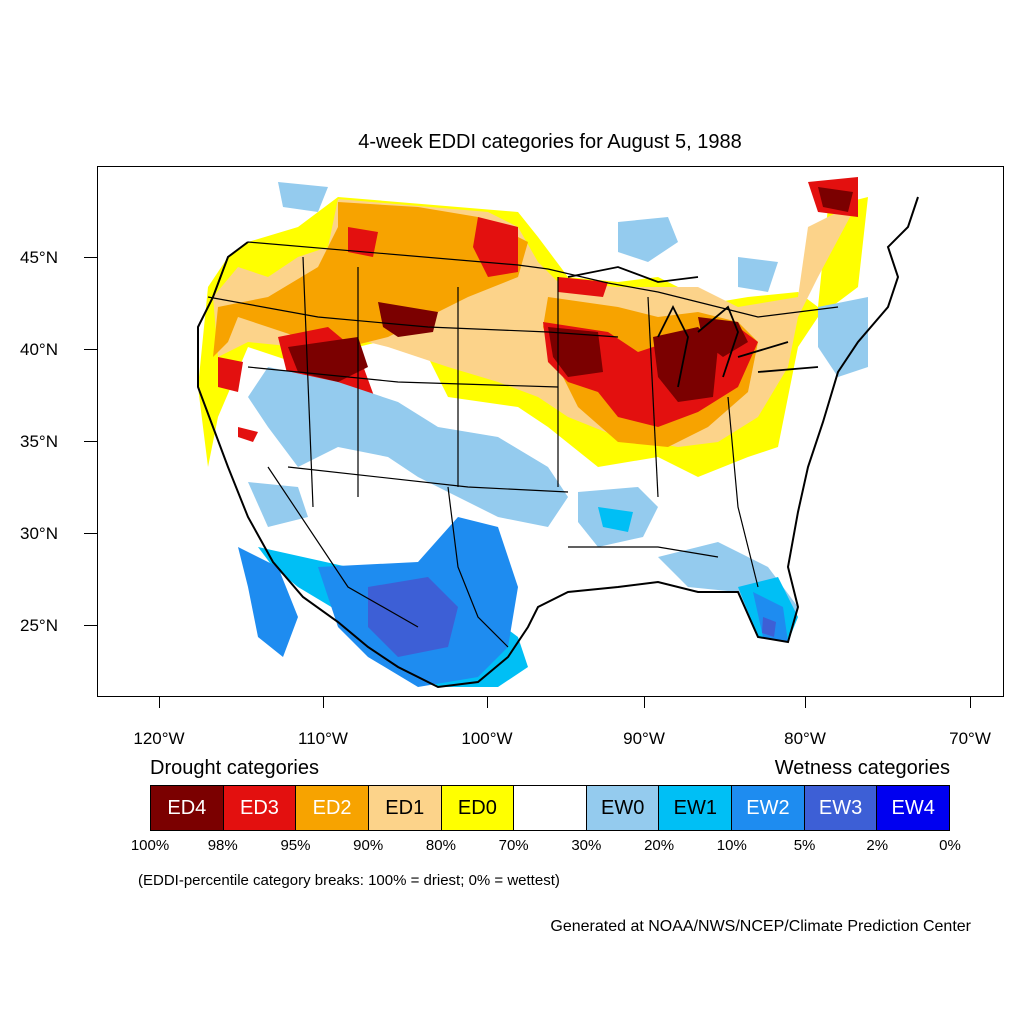 The image size is (1024, 1024). I want to click on lat-label: 35°N, so click(39, 441).